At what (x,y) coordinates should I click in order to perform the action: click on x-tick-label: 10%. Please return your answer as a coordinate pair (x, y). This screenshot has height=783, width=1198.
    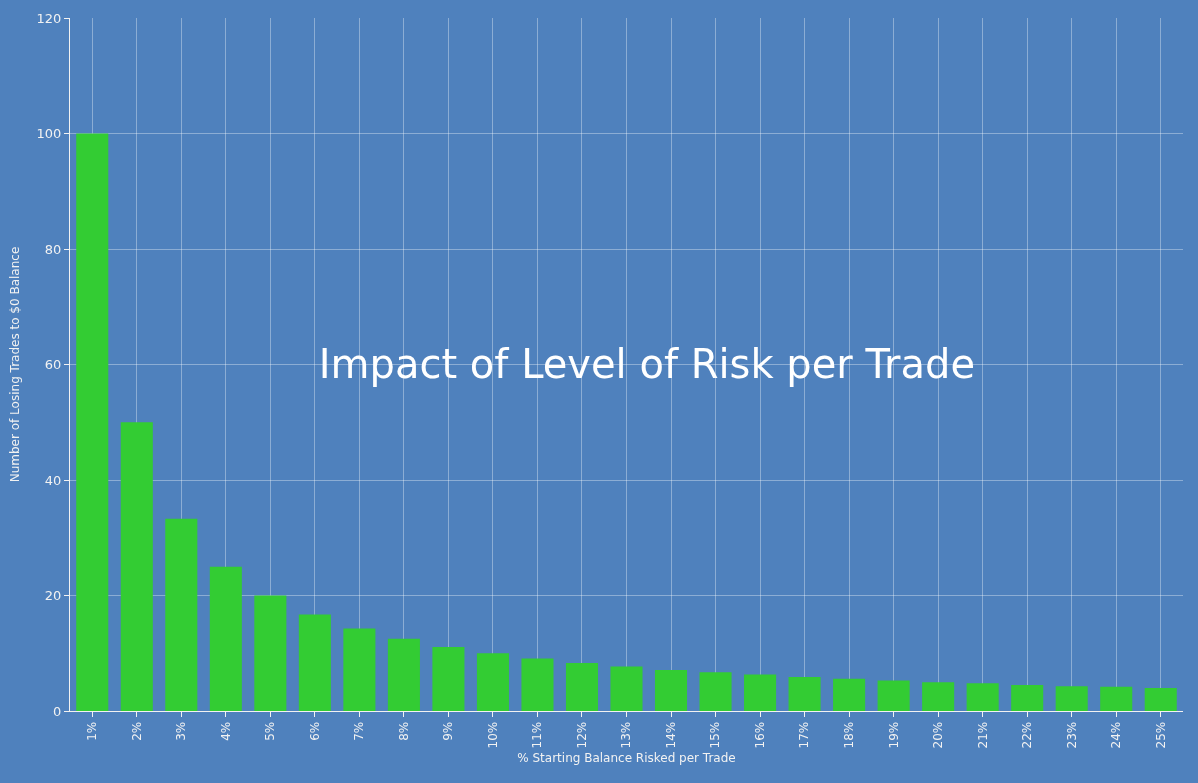
    Looking at the image, I should click on (492, 735).